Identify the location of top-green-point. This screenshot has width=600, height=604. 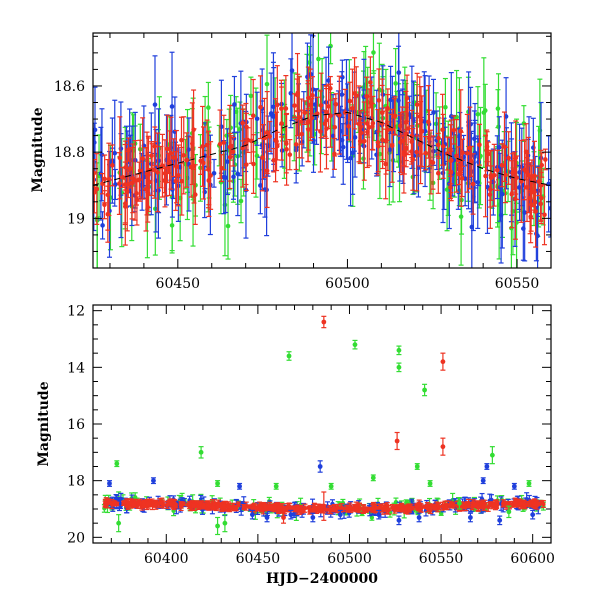
(255, 142).